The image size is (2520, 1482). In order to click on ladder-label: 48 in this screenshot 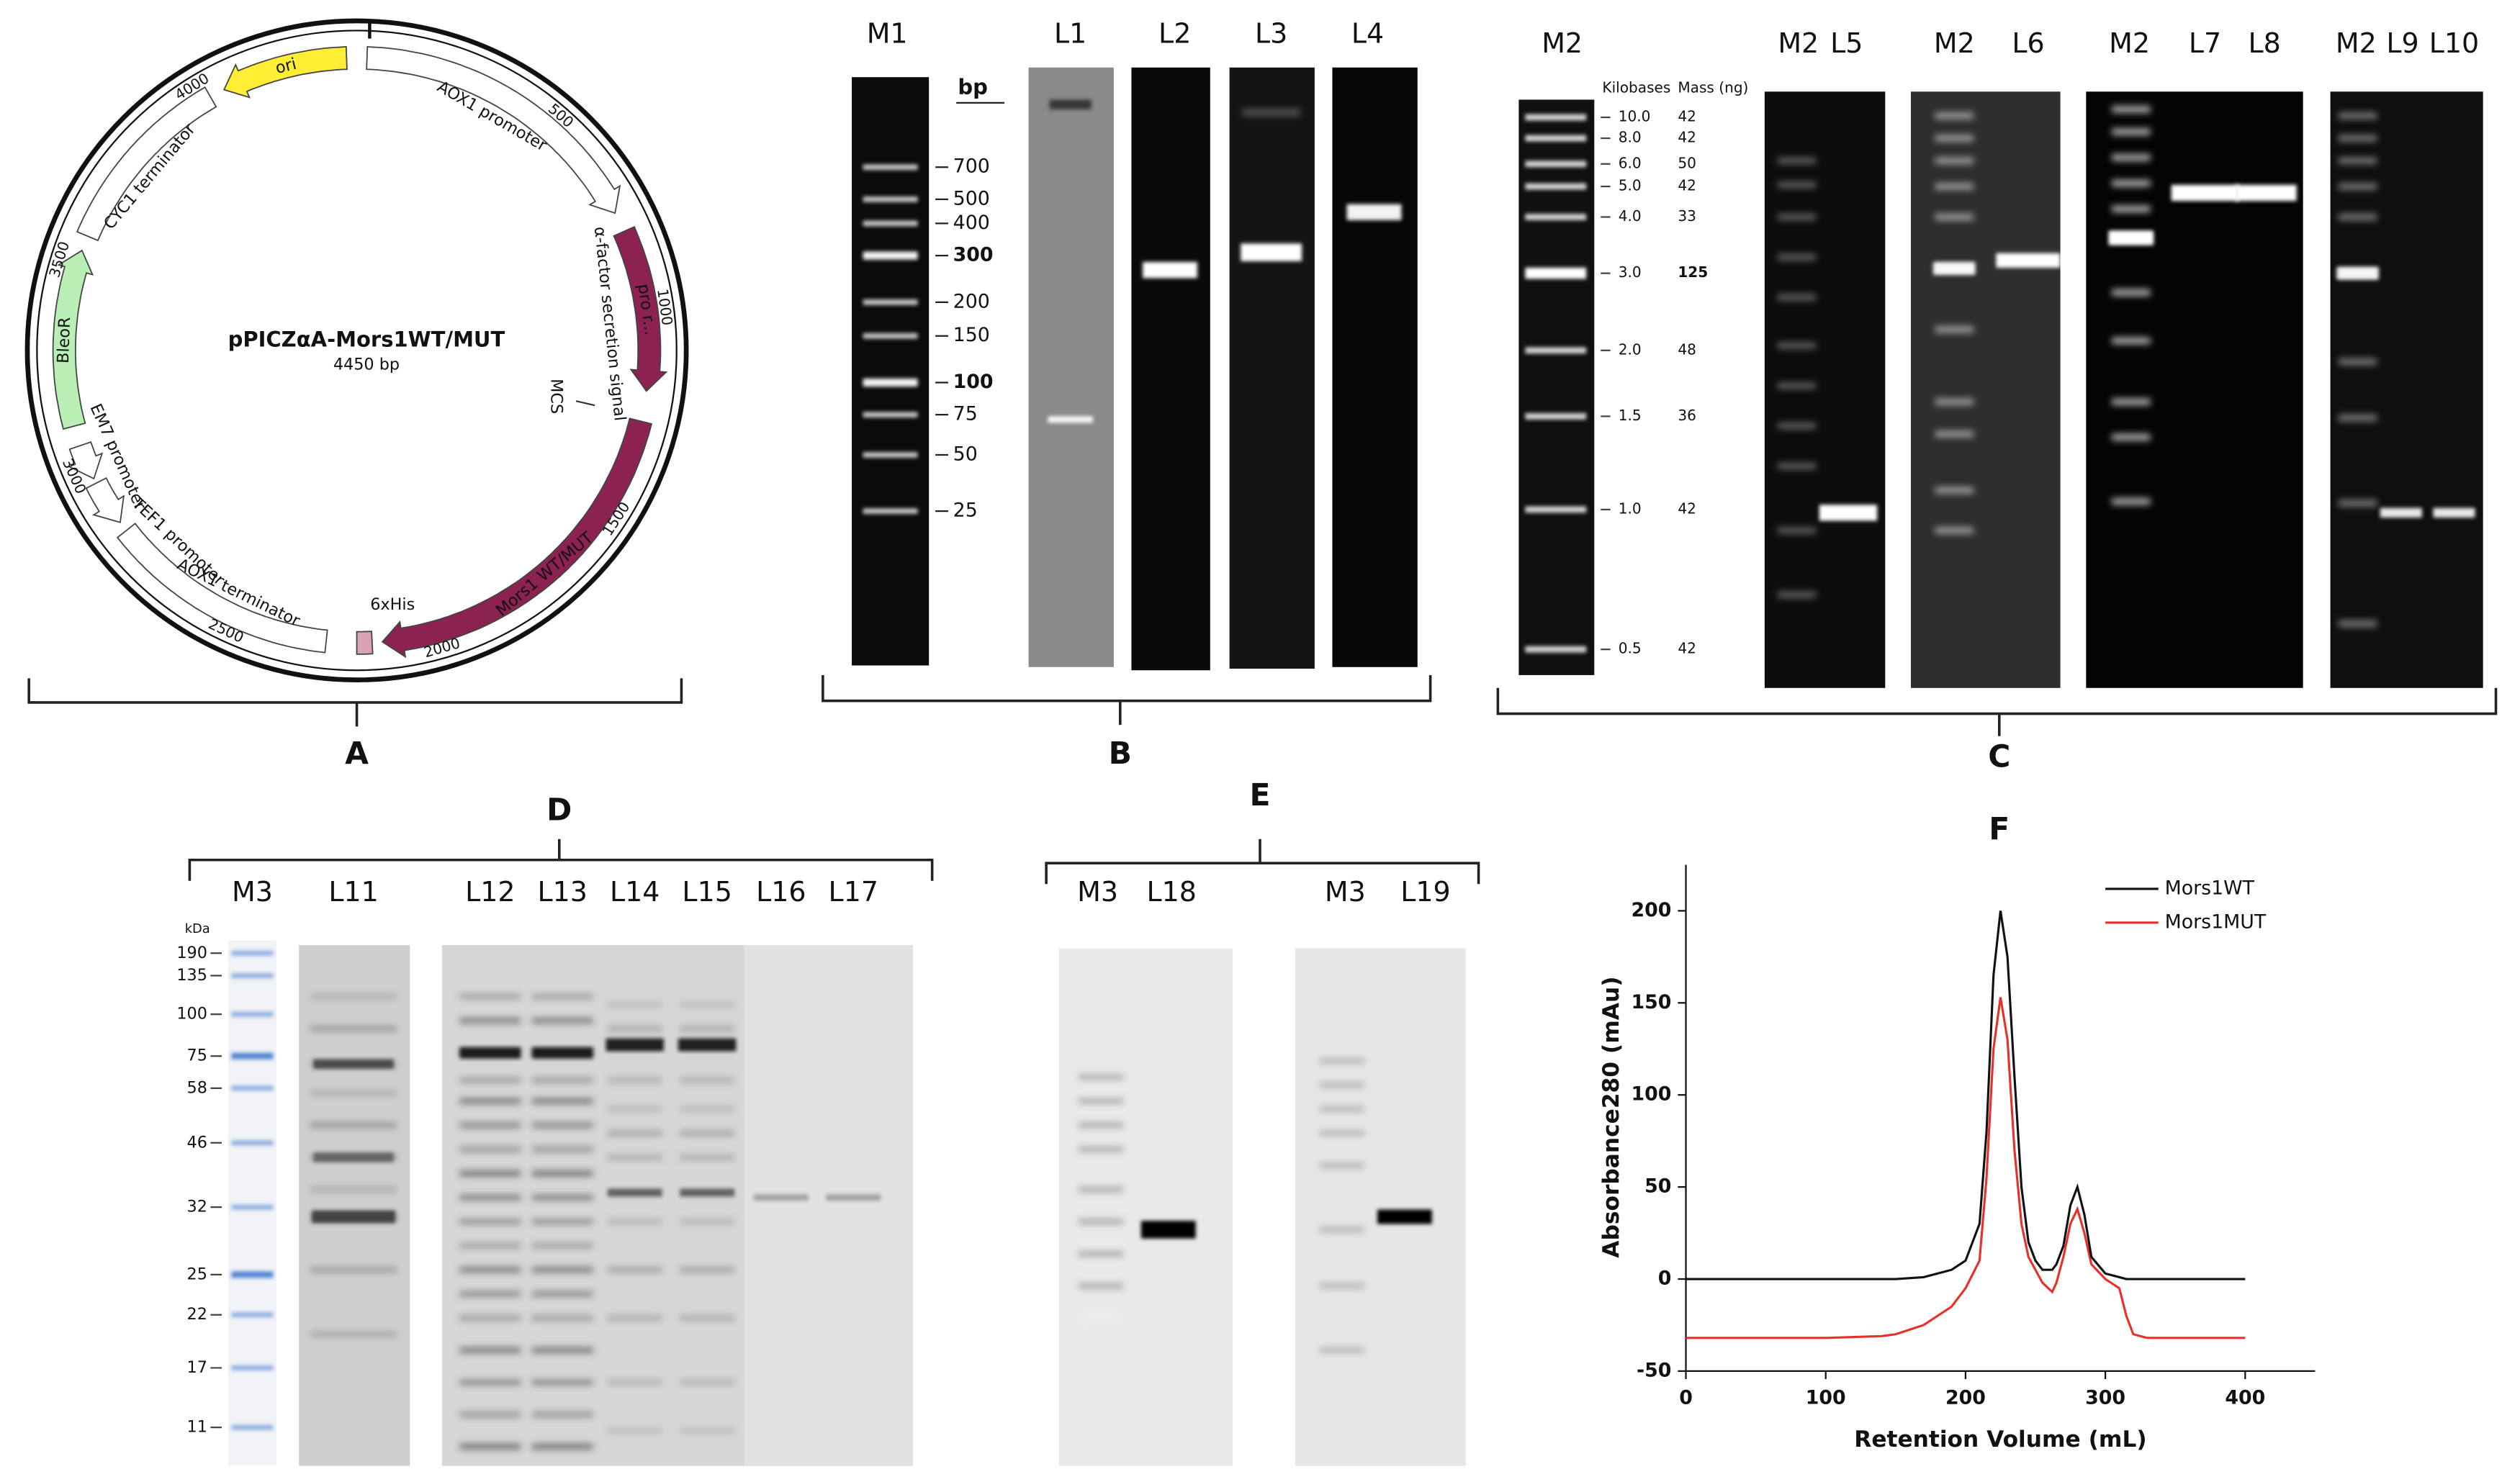, I will do `click(1687, 349)`.